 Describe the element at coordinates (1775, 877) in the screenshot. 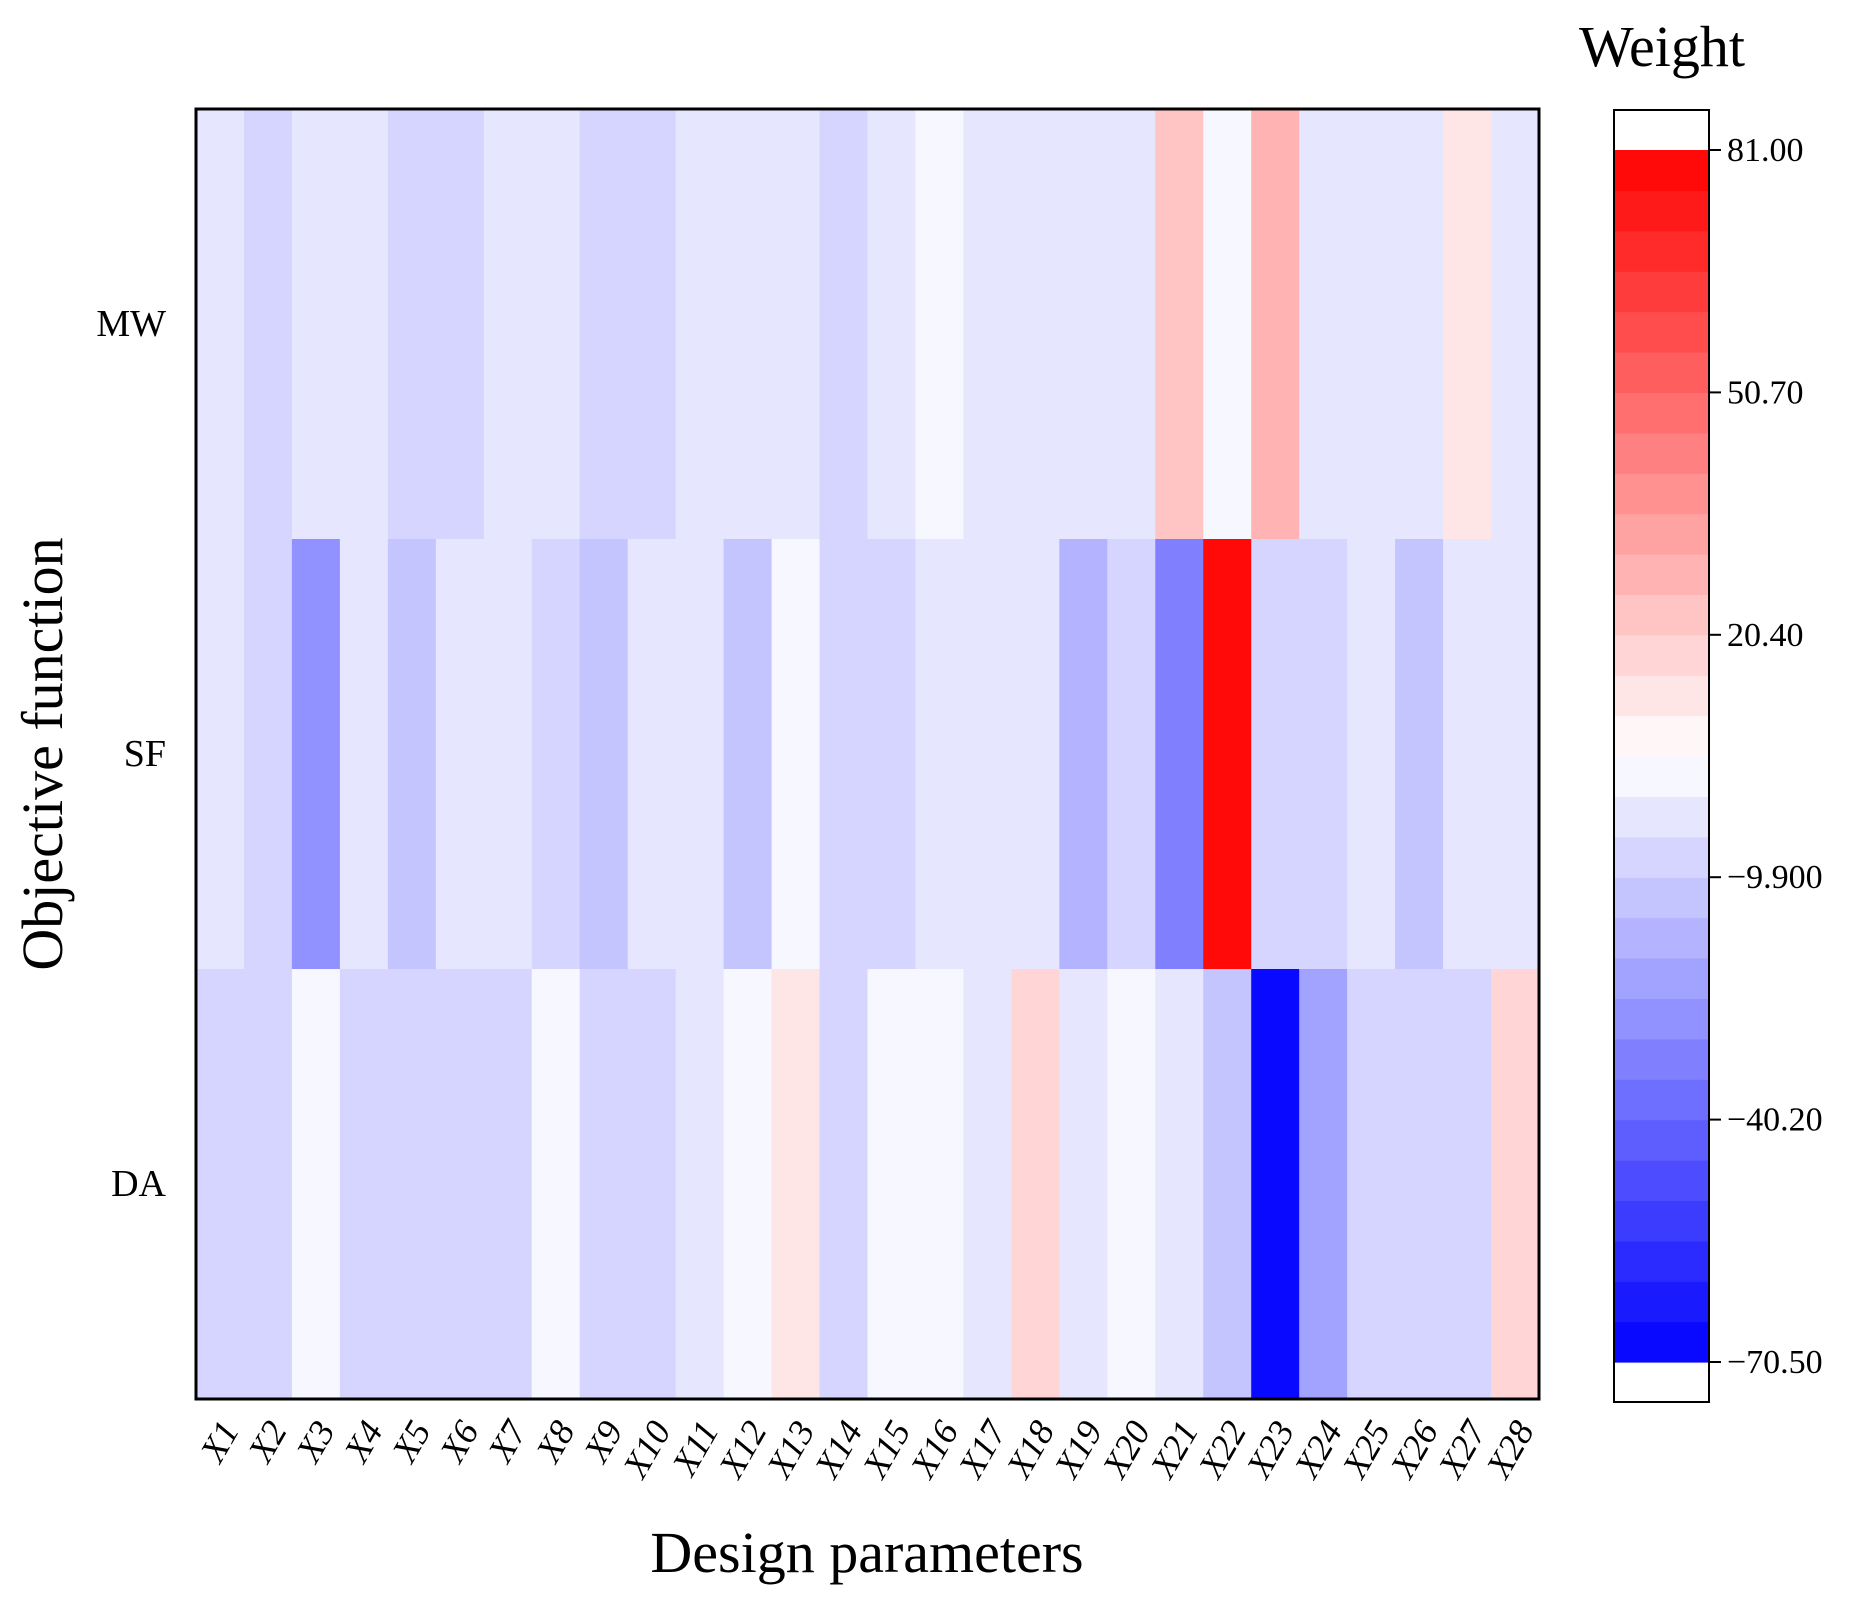

I see `colorbar-tick-label: −9.900` at that location.